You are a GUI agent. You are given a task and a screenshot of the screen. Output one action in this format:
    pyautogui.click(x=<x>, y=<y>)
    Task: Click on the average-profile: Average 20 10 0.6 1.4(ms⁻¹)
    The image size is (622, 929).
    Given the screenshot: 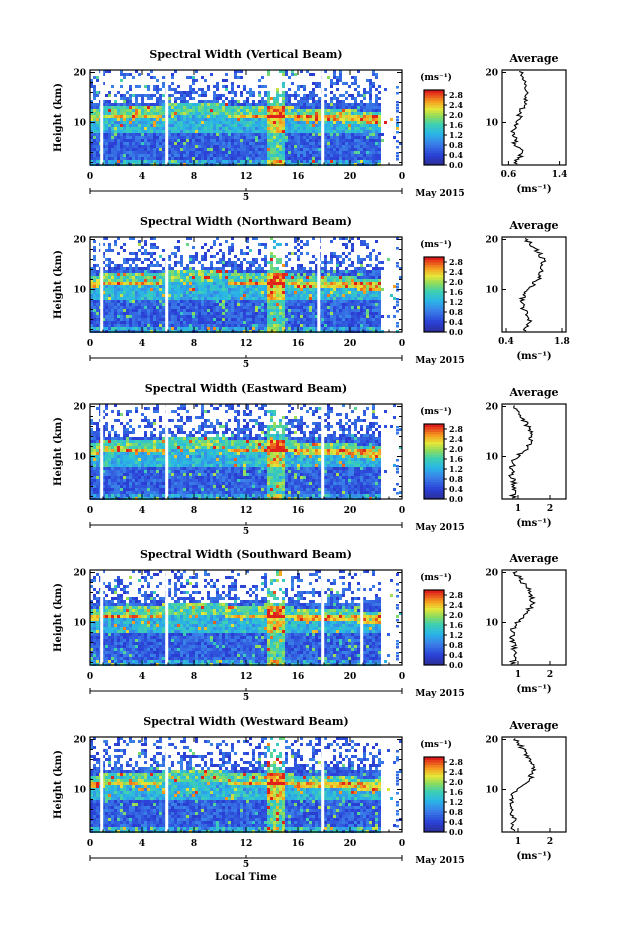 What is the action you would take?
    pyautogui.click(x=526, y=123)
    